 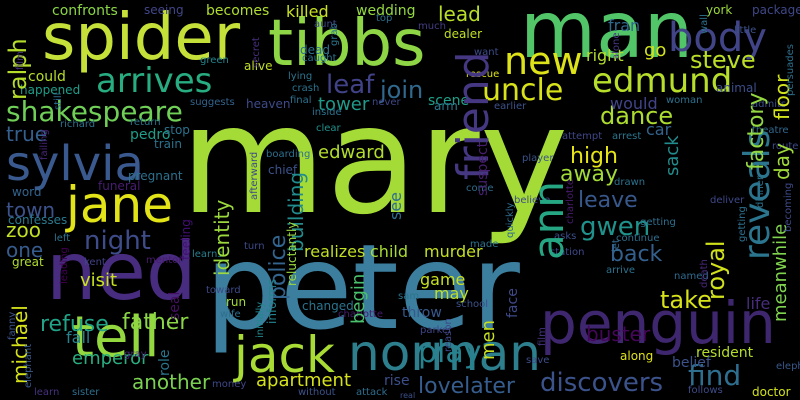 I want to click on word-uncle: uncle, so click(x=523, y=90).